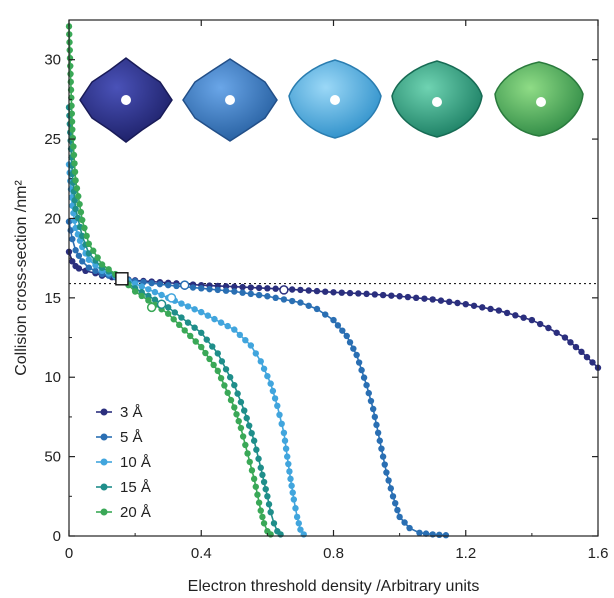 This screenshot has width=614, height=598. What do you see at coordinates (335, 99) in the screenshot?
I see `inset-map-10a` at bounding box center [335, 99].